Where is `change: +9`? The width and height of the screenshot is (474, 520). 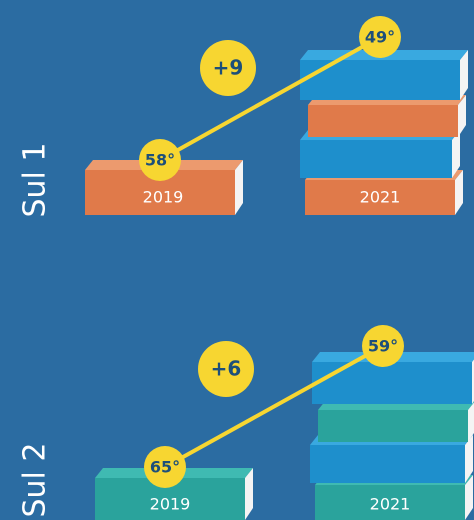 change: +9 is located at coordinates (228, 68).